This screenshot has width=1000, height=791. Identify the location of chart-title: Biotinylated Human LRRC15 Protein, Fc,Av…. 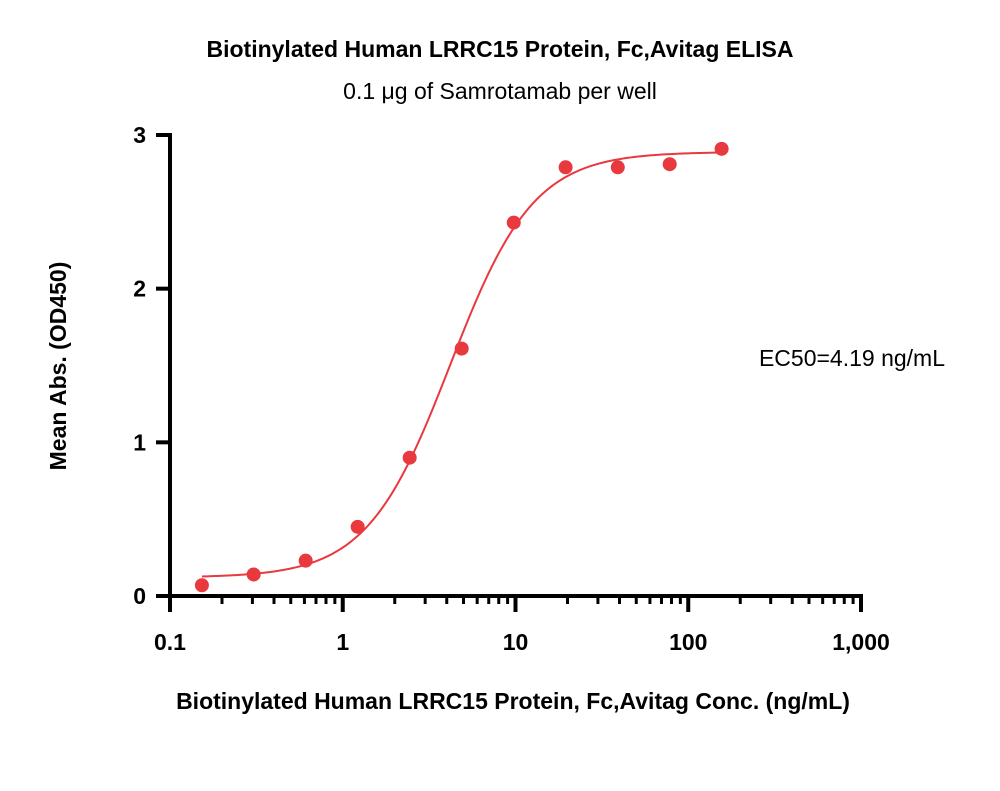
(500, 49).